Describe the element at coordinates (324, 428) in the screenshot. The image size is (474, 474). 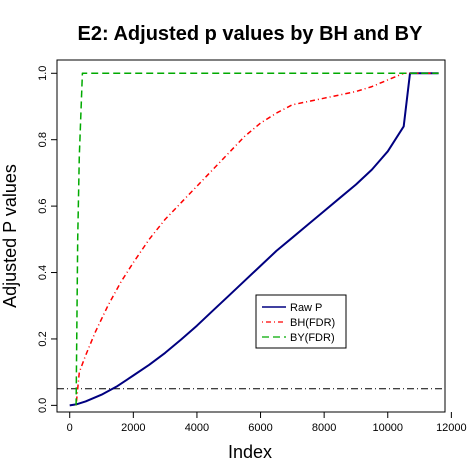
I see `x-tick-label: 8000` at that location.